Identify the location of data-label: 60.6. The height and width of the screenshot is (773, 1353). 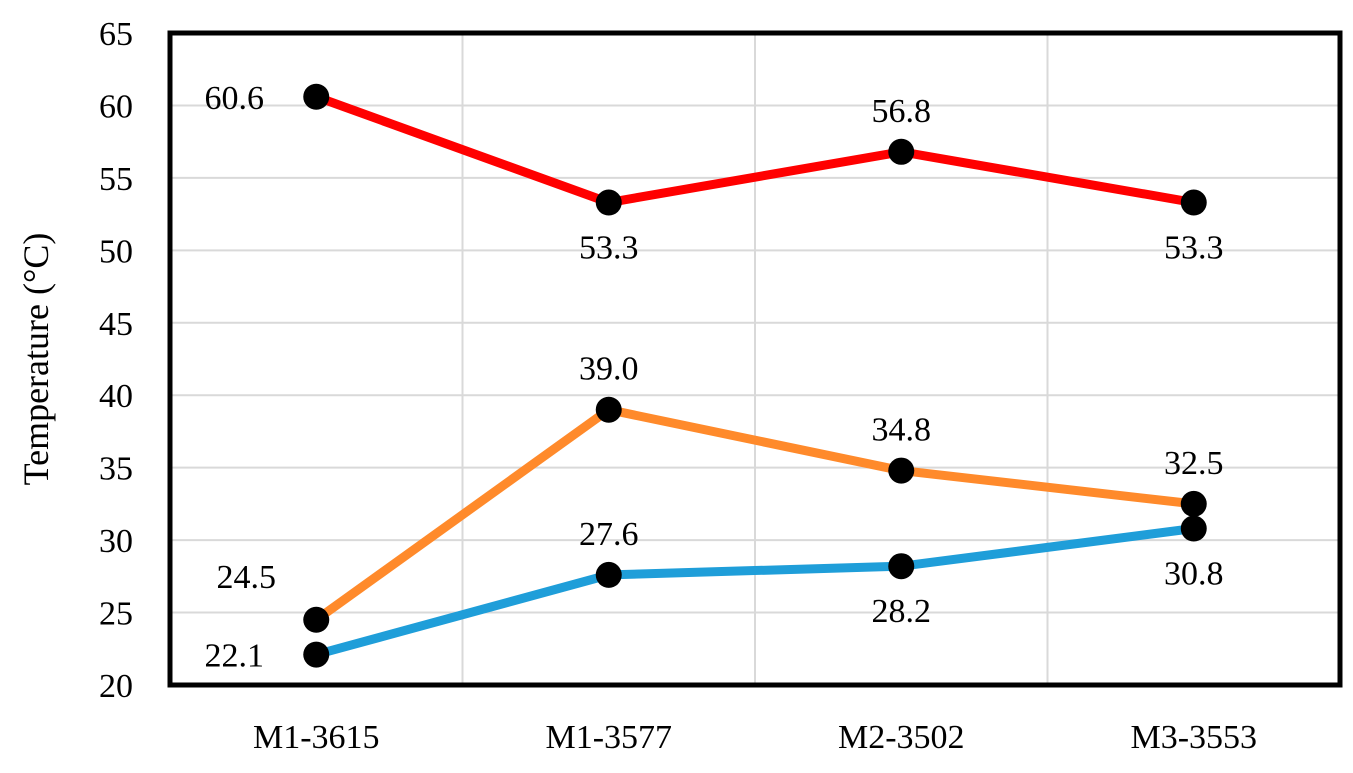
(235, 98).